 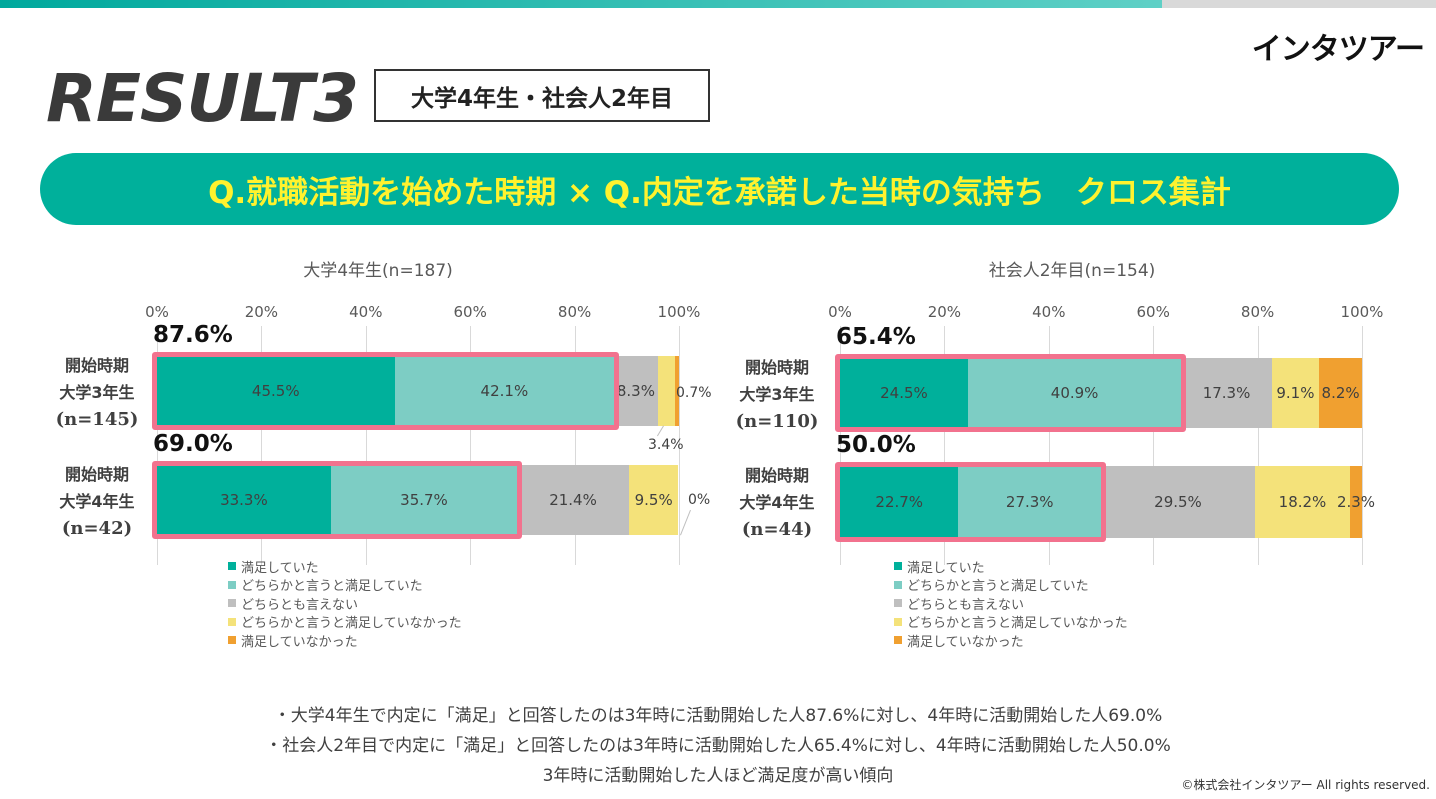 I want to click on row-label: 開始時期 大学4年生 (n=42), so click(x=97, y=501).